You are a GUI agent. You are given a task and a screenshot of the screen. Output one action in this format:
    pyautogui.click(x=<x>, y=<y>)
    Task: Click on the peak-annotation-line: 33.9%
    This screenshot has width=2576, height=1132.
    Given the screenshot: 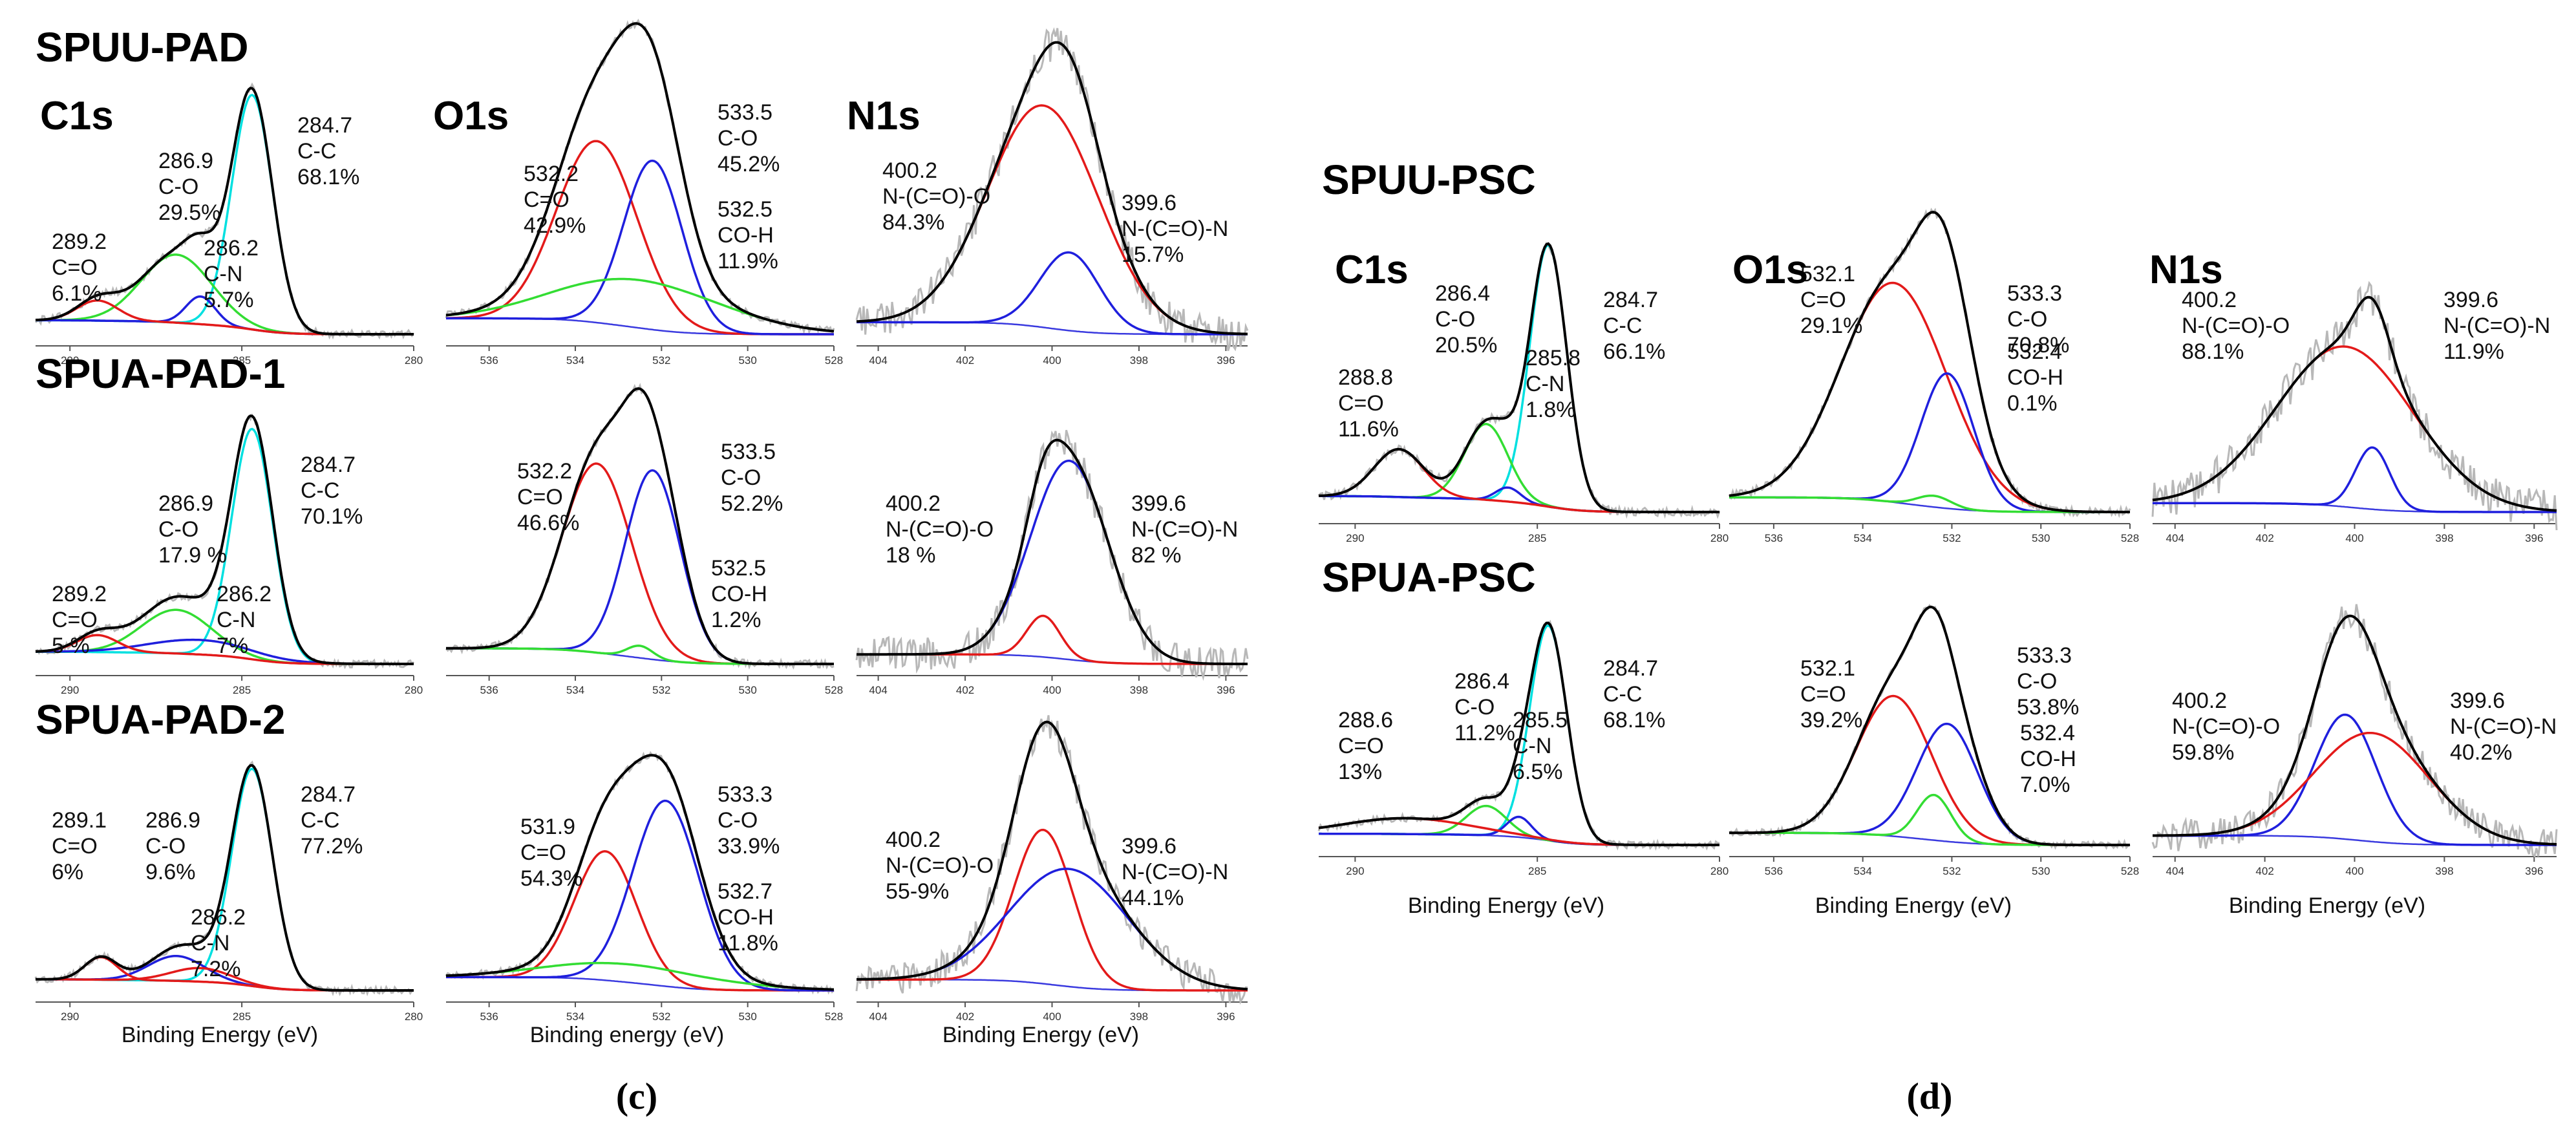 What is the action you would take?
    pyautogui.click(x=749, y=847)
    